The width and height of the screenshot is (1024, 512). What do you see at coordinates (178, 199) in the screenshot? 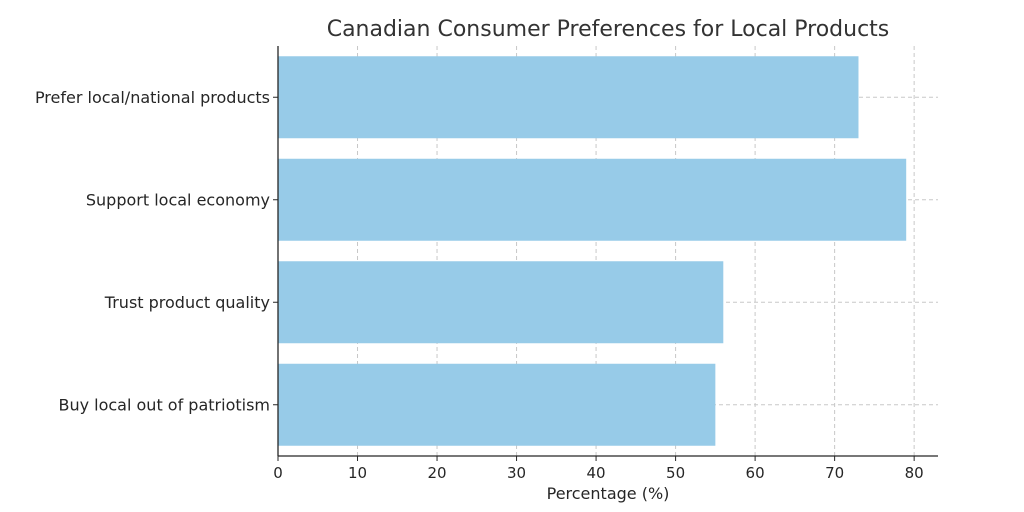
I see `category-label: Support local economy` at bounding box center [178, 199].